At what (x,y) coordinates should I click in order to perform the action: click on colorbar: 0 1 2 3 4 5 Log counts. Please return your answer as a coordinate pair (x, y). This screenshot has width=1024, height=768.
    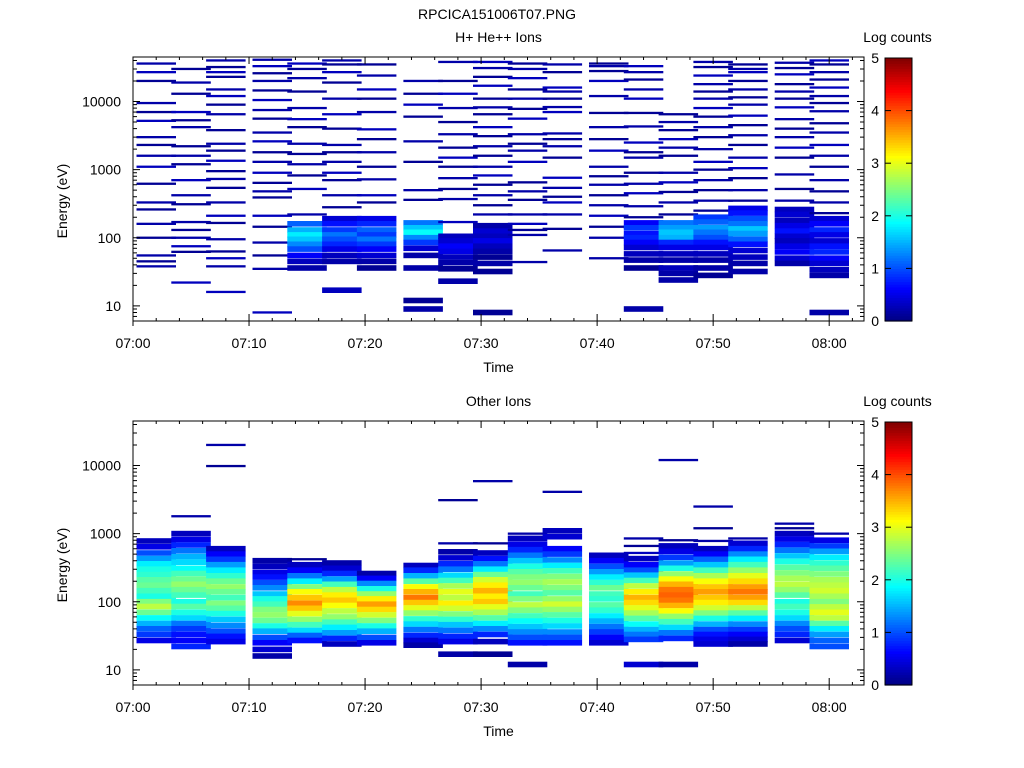
    Looking at the image, I should click on (897, 179).